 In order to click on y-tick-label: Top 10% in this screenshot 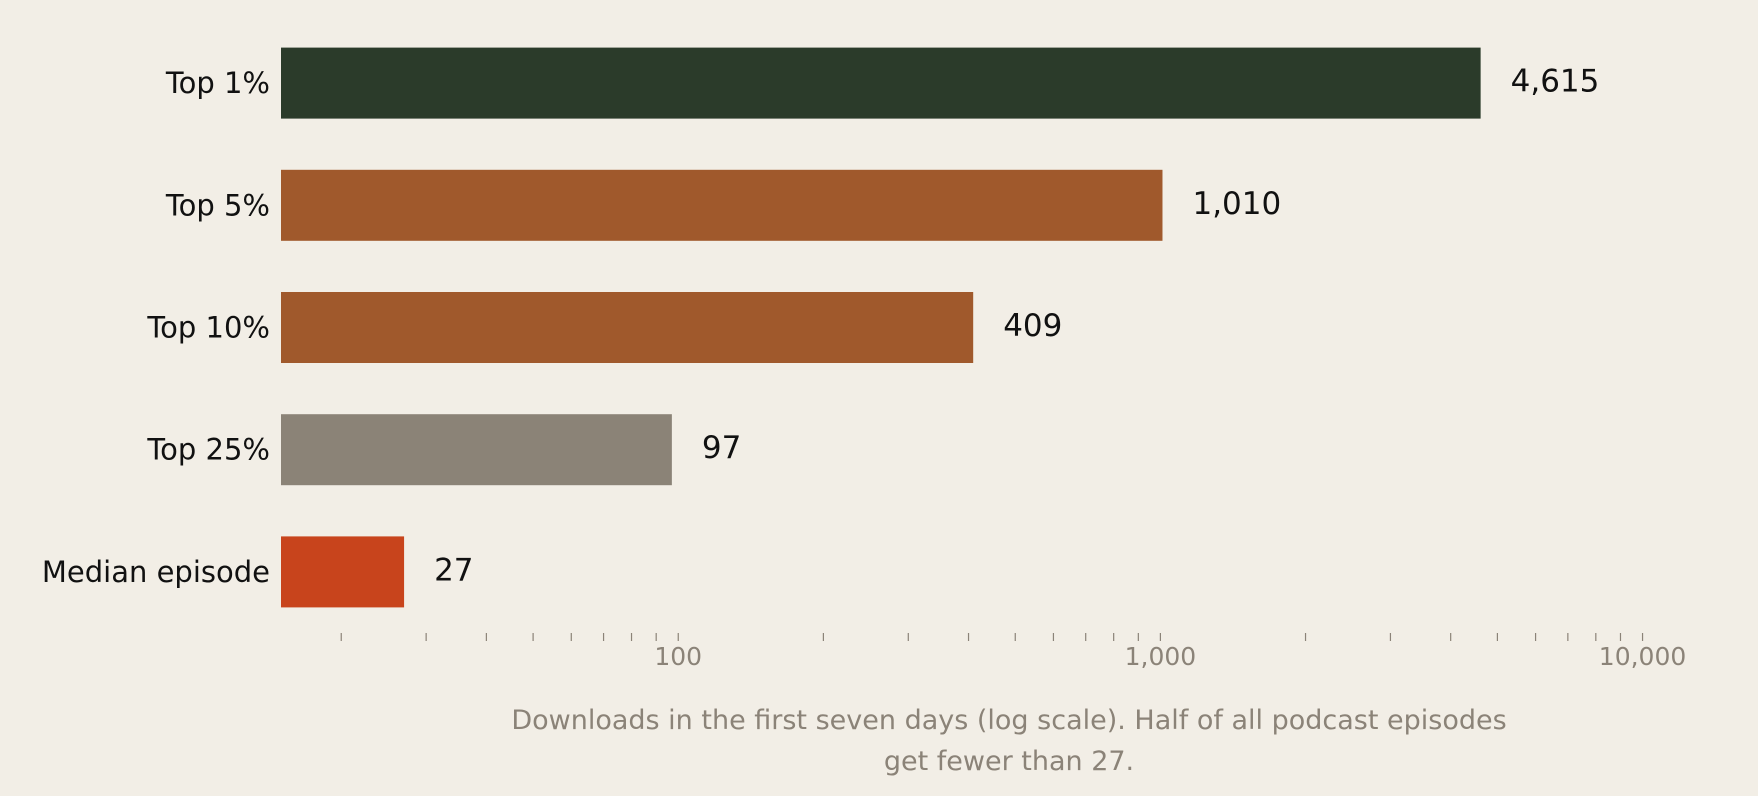, I will do `click(208, 328)`.